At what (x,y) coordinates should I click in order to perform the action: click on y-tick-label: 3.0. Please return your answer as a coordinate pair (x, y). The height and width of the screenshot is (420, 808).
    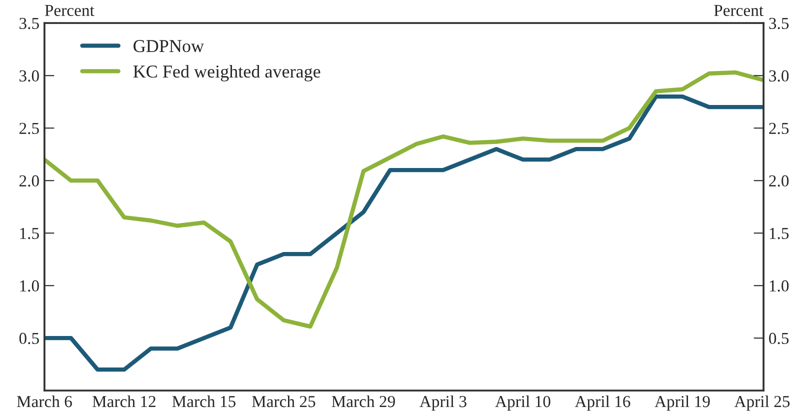
    Looking at the image, I should click on (29, 76).